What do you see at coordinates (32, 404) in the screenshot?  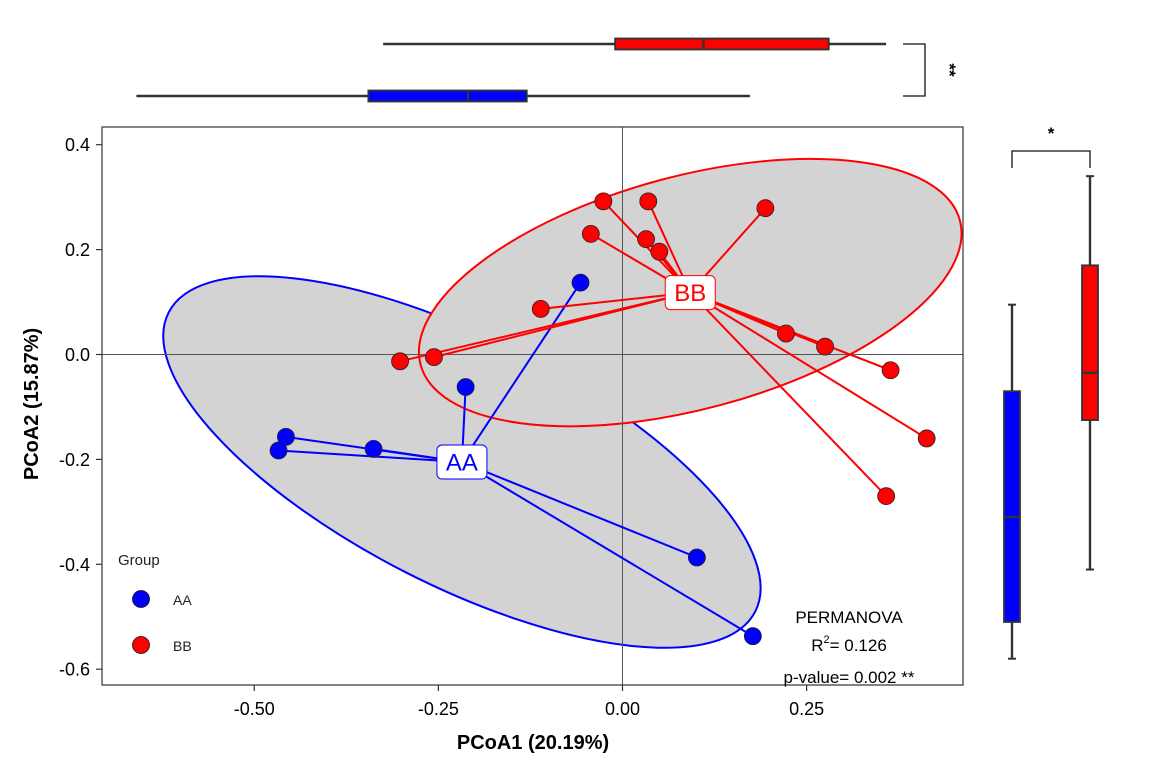 I see `y-axis-title: PCoA2 (15.87%)` at bounding box center [32, 404].